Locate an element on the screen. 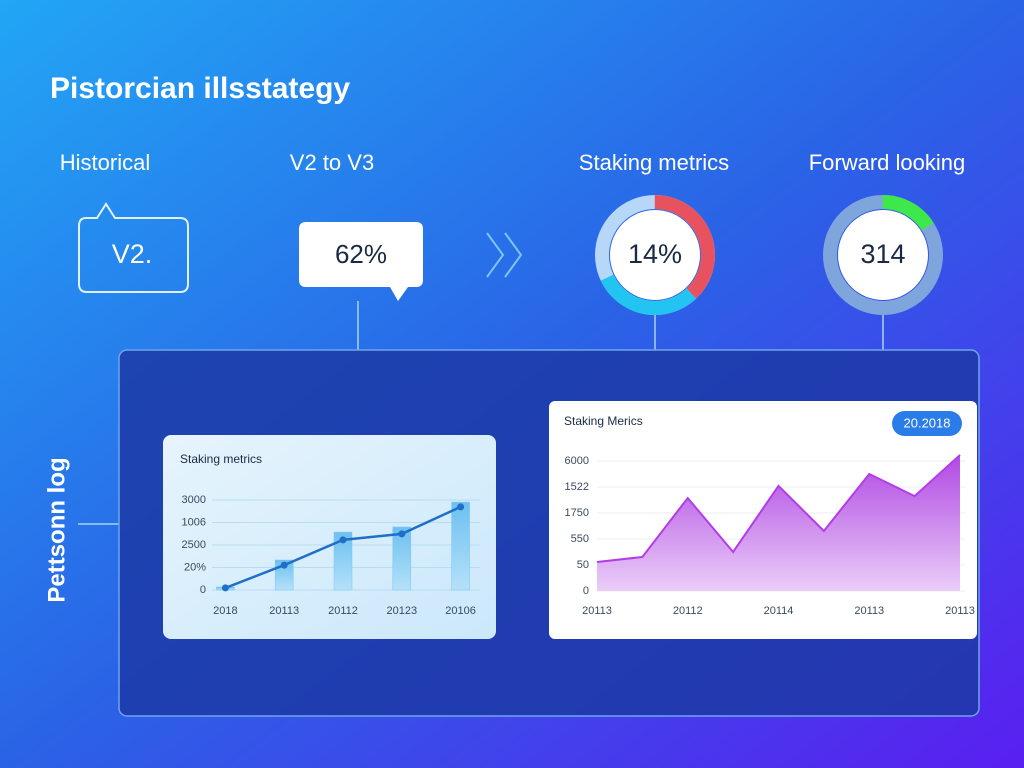 The width and height of the screenshot is (1024, 768). y-tick-label: 1750 is located at coordinates (577, 513).